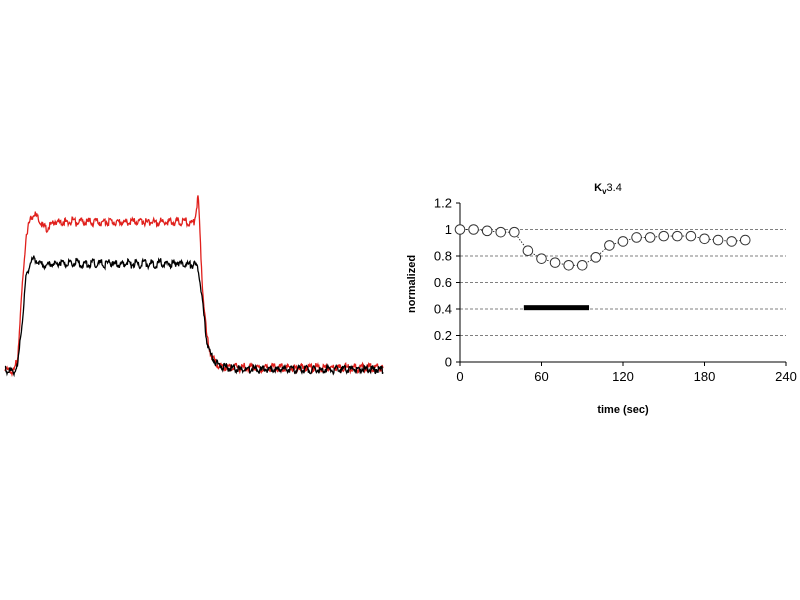 The image size is (800, 600). I want to click on data-series, so click(602, 247).